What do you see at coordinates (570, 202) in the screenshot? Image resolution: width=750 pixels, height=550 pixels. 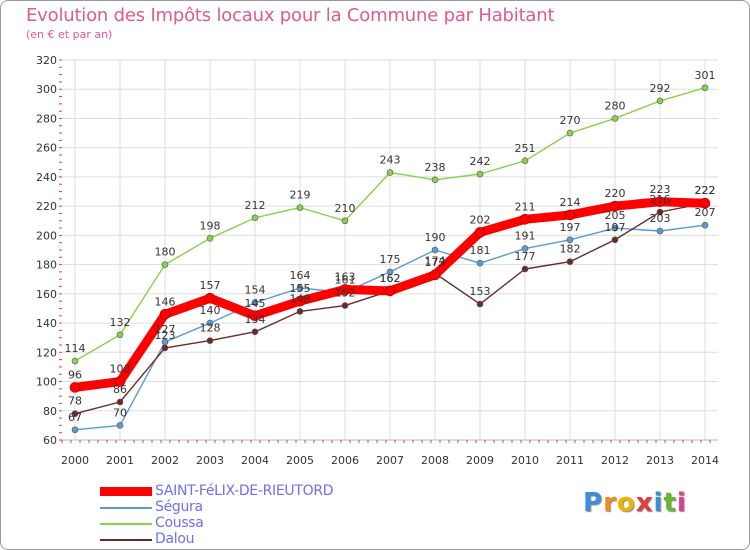 I see `data-label-saint_felix: 214` at bounding box center [570, 202].